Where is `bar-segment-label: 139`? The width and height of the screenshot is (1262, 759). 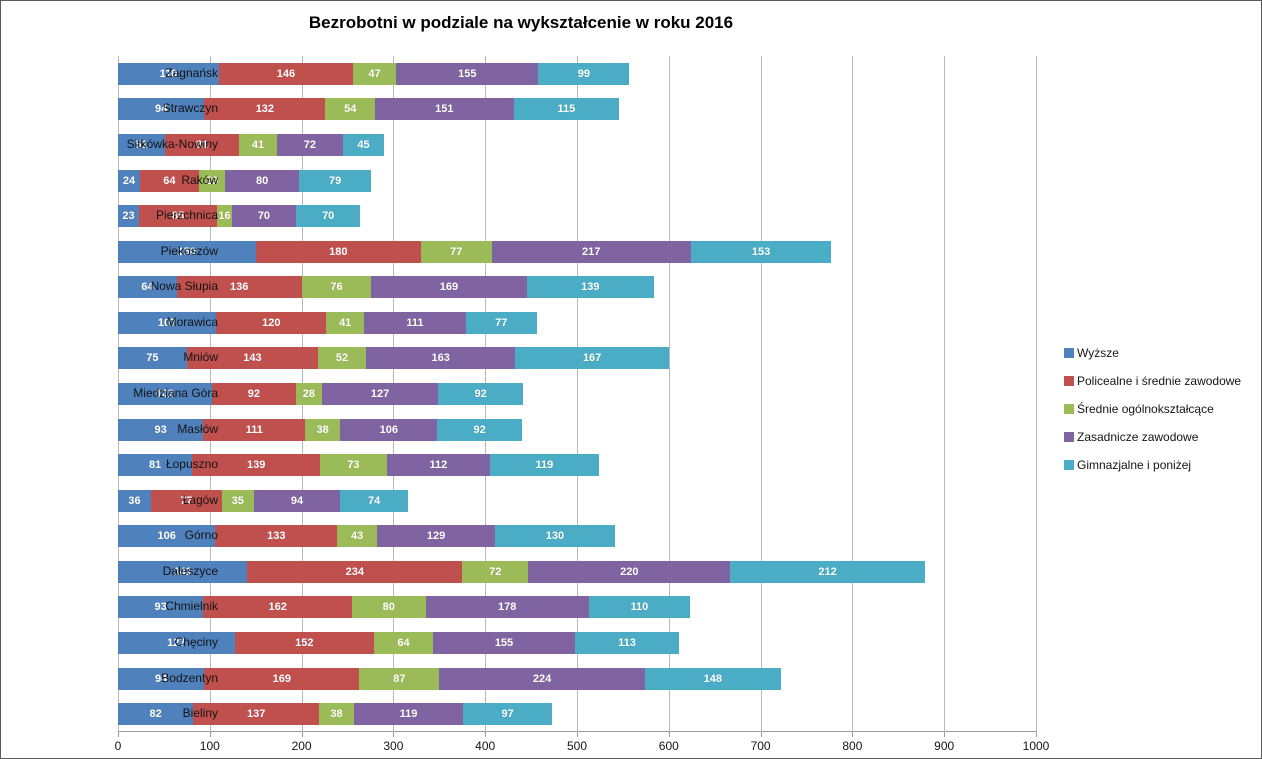
bar-segment-label: 139 is located at coordinates (590, 287).